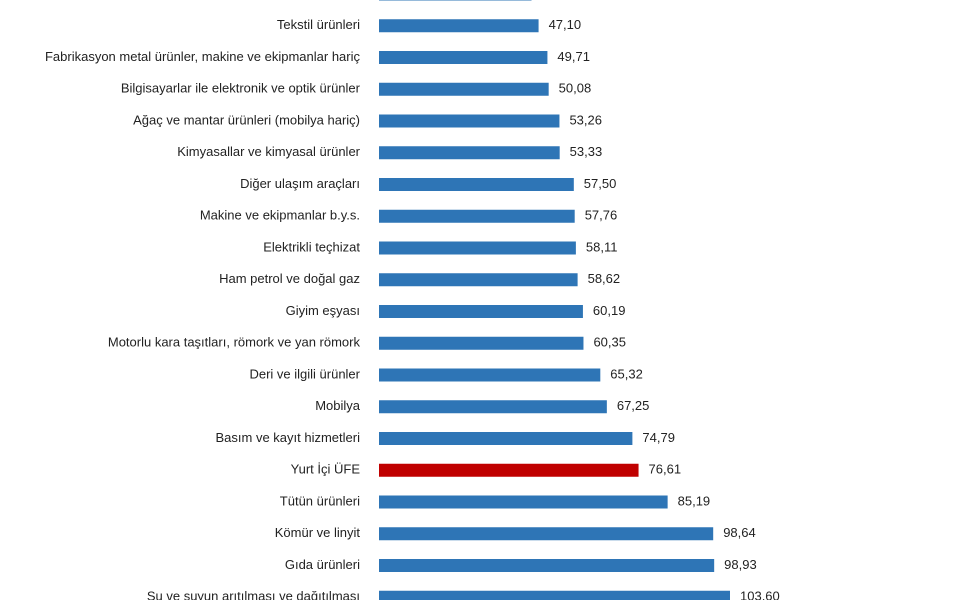 The width and height of the screenshot is (978, 600). I want to click on value-label: 98,93, so click(740, 564).